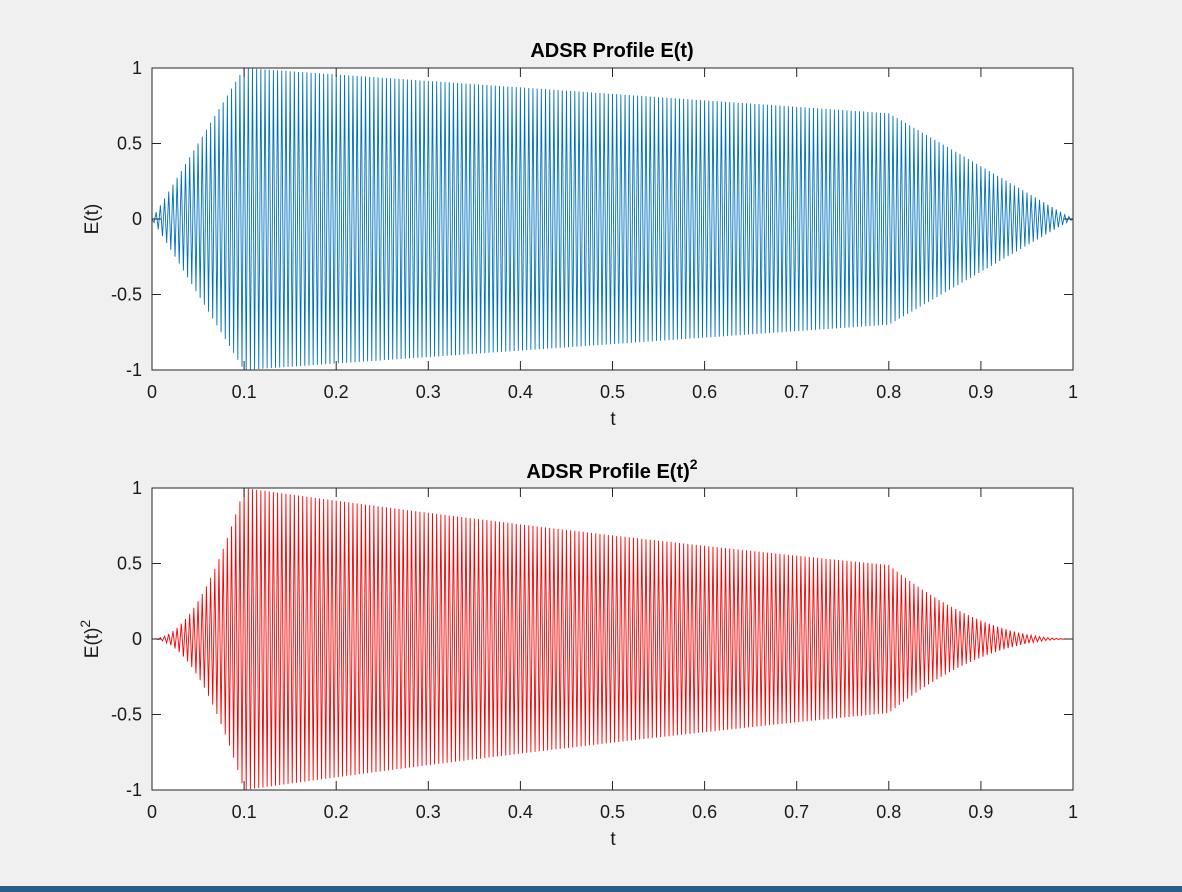  What do you see at coordinates (611, 469) in the screenshot?
I see `chart-title-bottom: ADSR Profile E(t)2` at bounding box center [611, 469].